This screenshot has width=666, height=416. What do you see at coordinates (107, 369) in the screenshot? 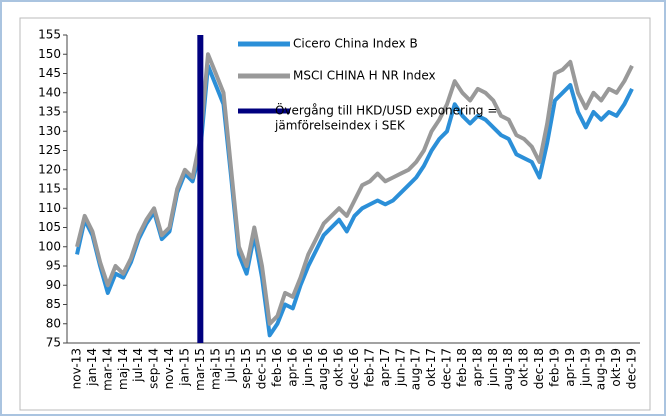
I see `x-tick-label: mar-14` at bounding box center [107, 369].